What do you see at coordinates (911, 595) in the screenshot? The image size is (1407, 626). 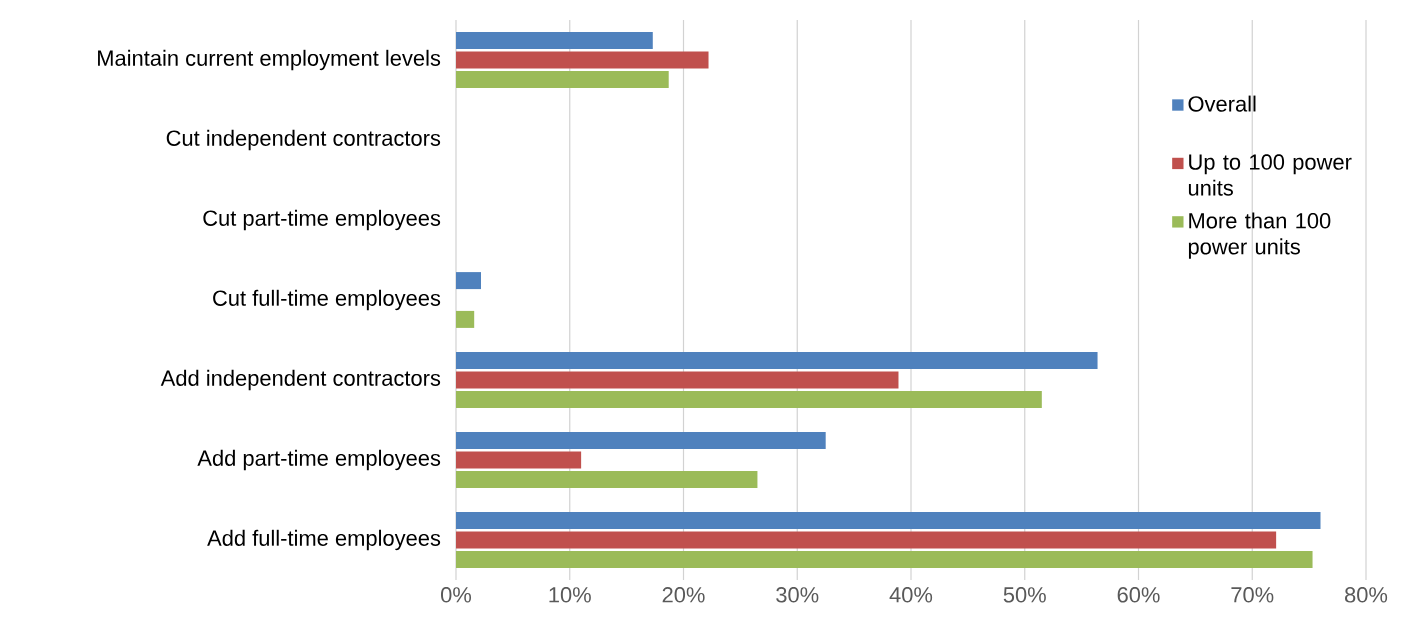 I see `x-tick-label: 40%` at bounding box center [911, 595].